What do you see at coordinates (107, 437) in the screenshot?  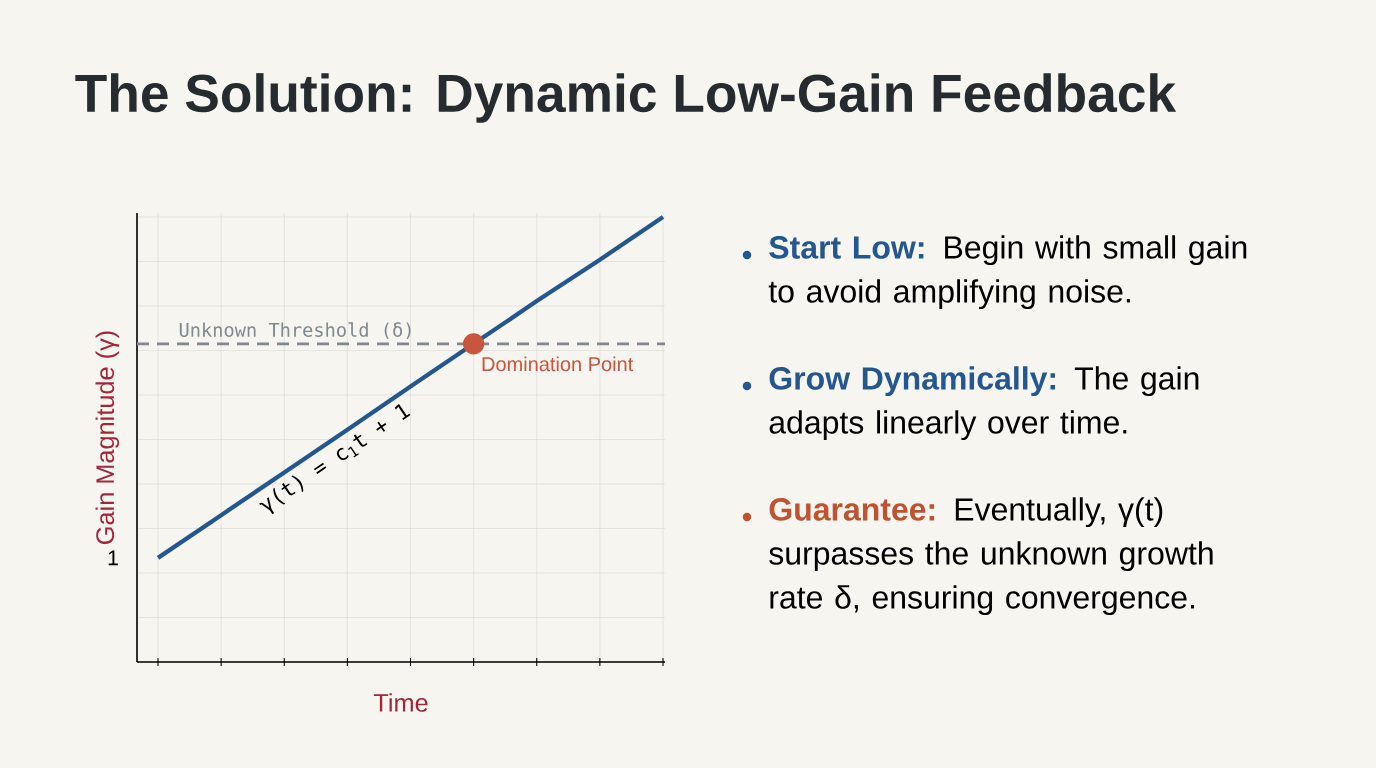 I see `y-axis-title: Gain Magnitude (γ)` at bounding box center [107, 437].